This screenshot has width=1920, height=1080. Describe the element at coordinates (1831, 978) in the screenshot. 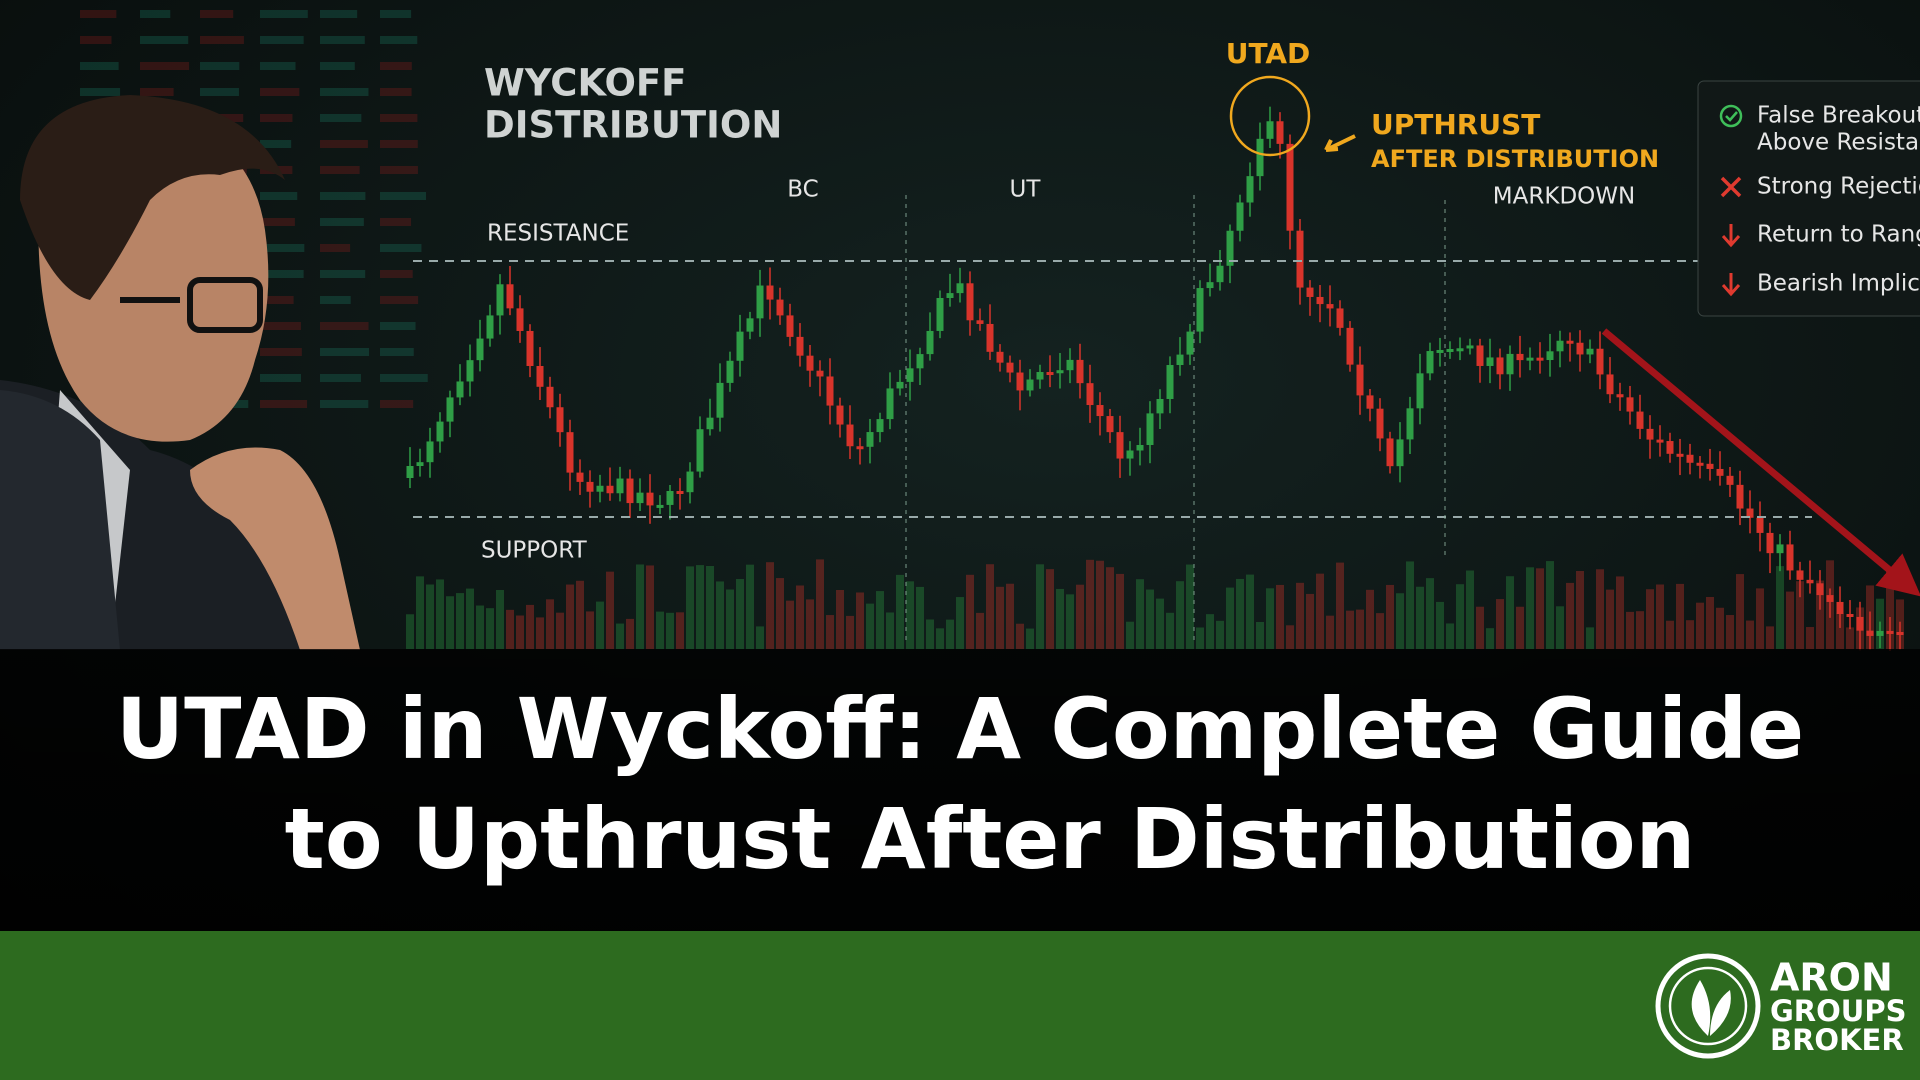

I see `logo-text: ARON` at that location.